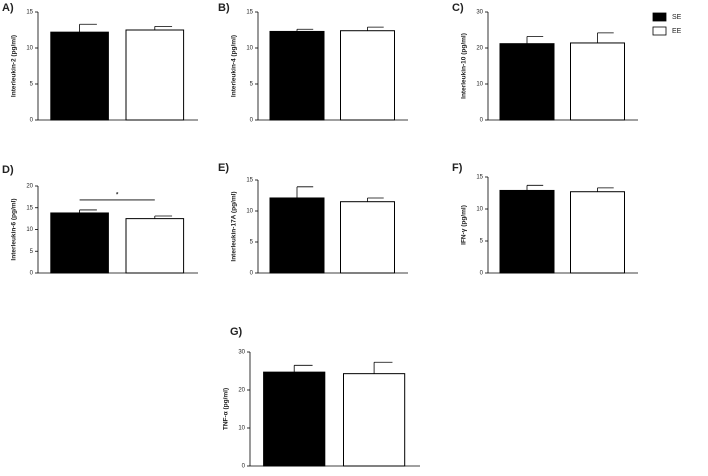 This screenshot has height=476, width=708. Describe the element at coordinates (224, 8) in the screenshot. I see `panel-label: B)` at that location.